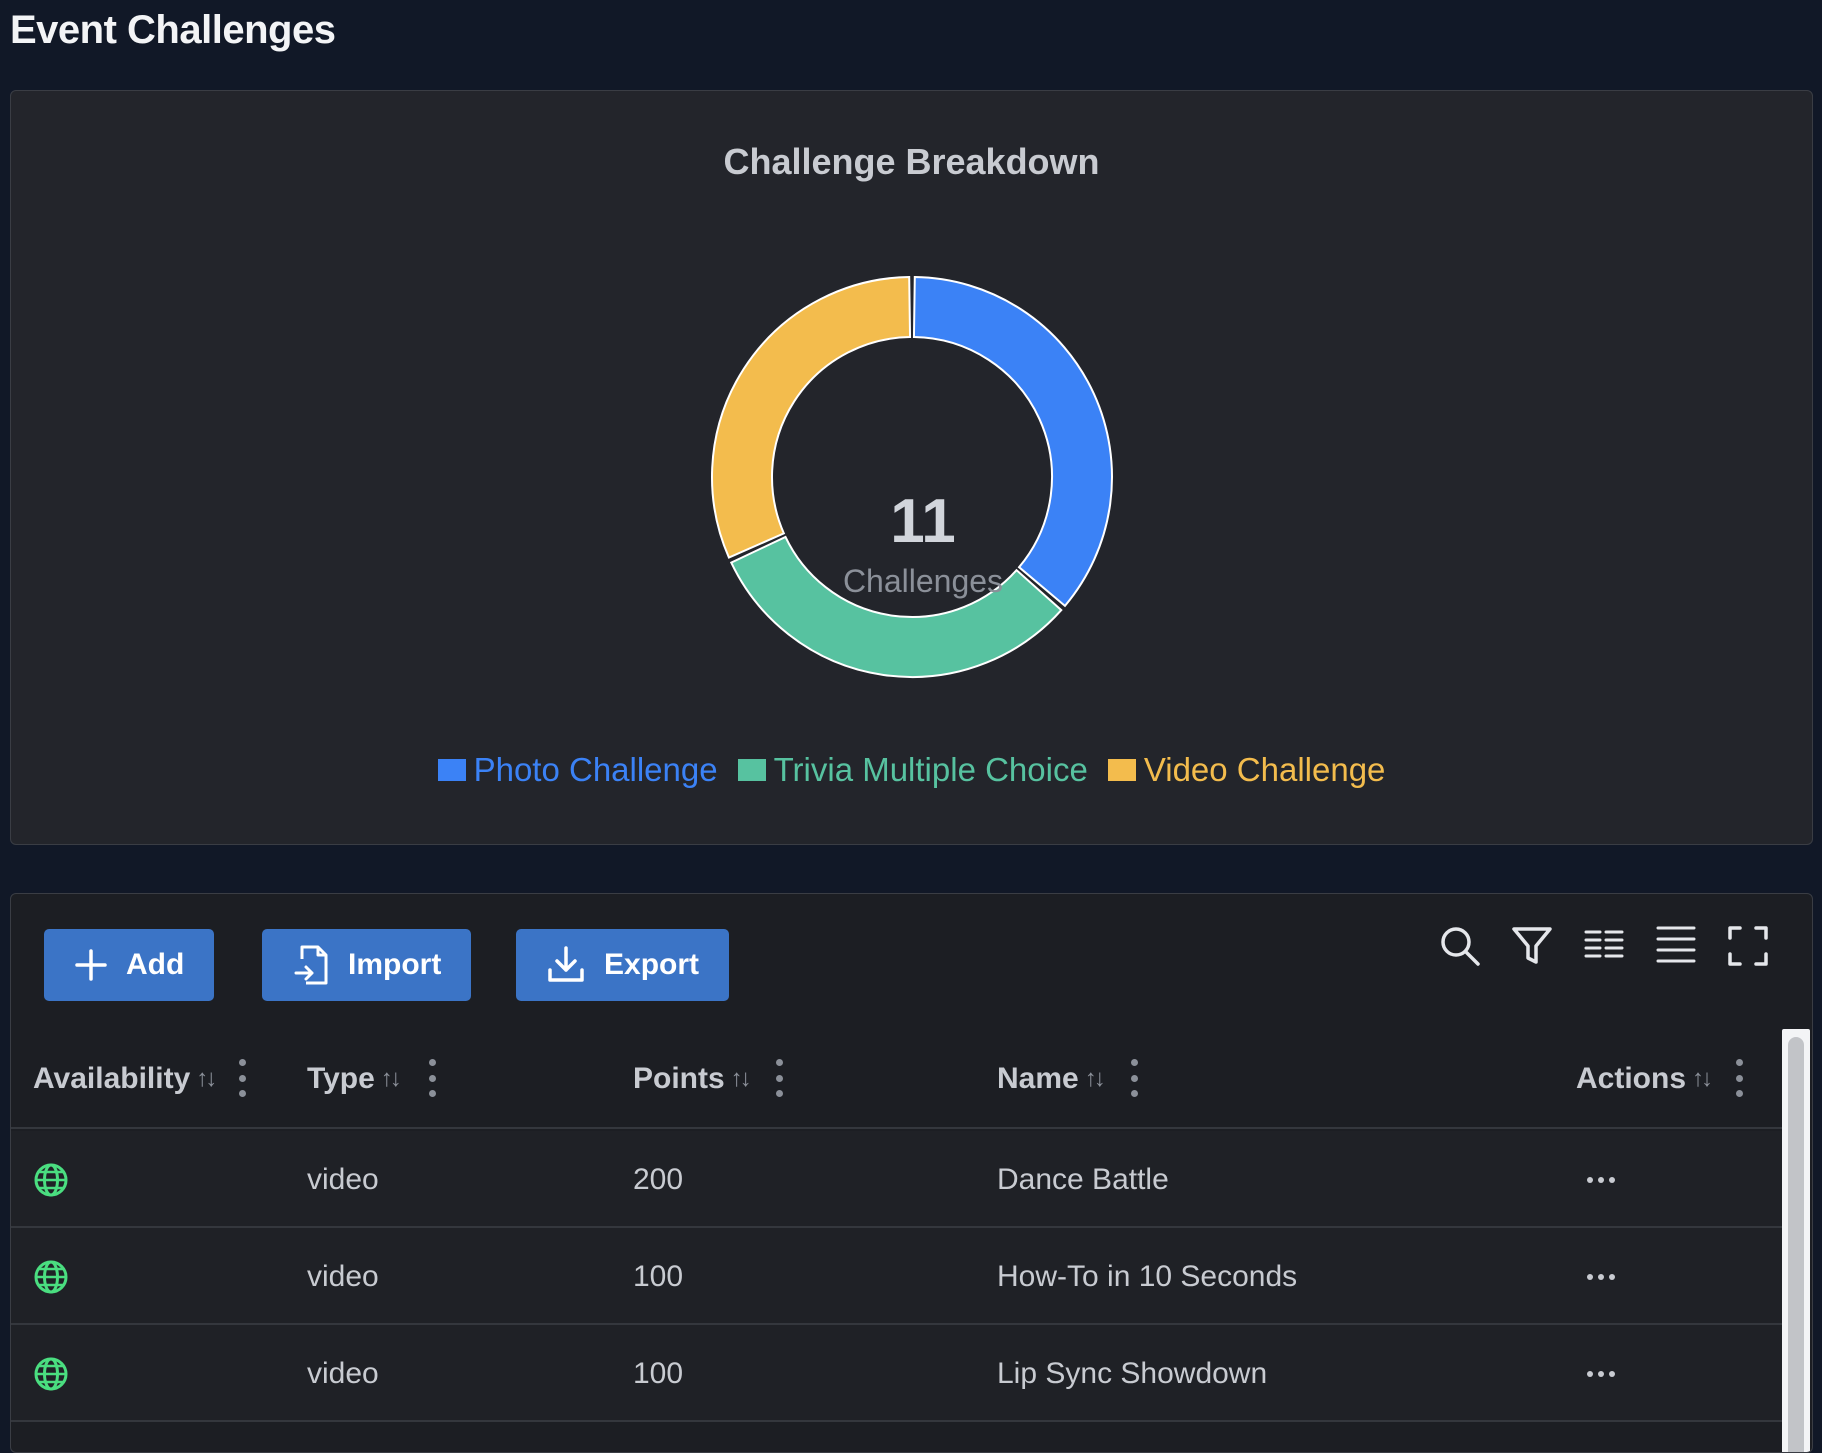  I want to click on scrollbar-thumb, so click(1796, 1244).